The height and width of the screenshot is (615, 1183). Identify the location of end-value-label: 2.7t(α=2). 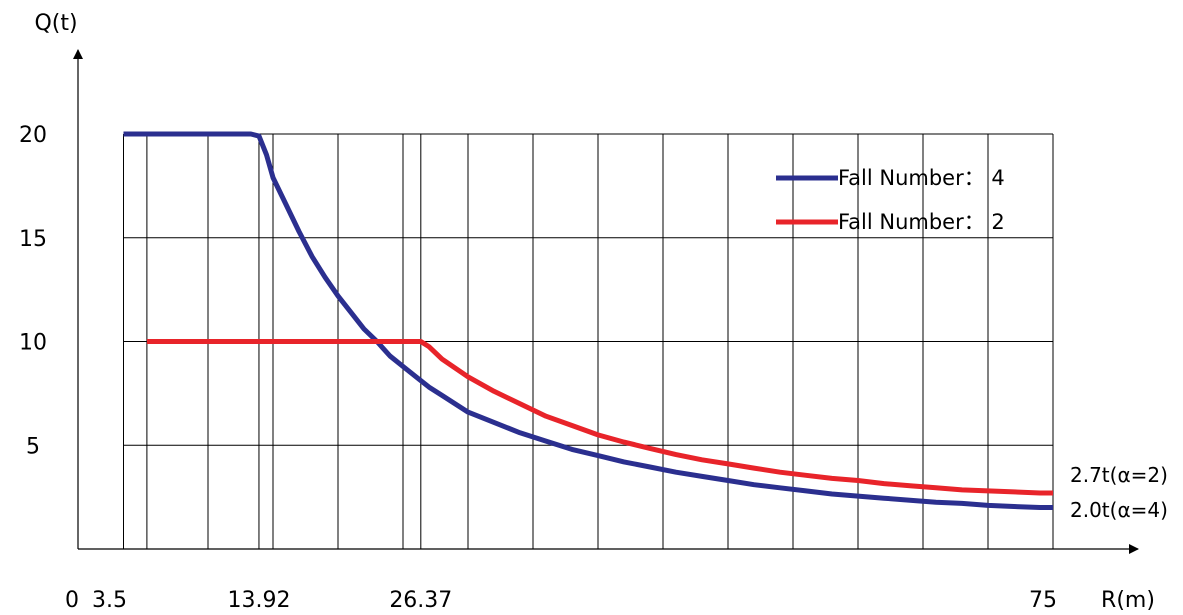
(1119, 475).